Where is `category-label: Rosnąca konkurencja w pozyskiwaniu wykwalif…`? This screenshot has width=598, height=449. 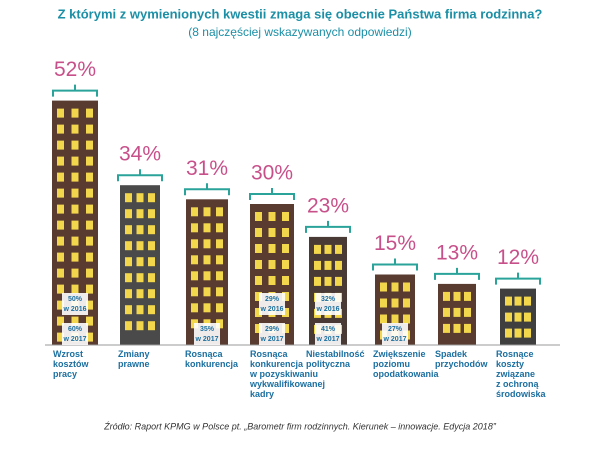
category-label: Rosnąca konkurencja w pozyskiwaniu wykwalif… is located at coordinates (287, 374).